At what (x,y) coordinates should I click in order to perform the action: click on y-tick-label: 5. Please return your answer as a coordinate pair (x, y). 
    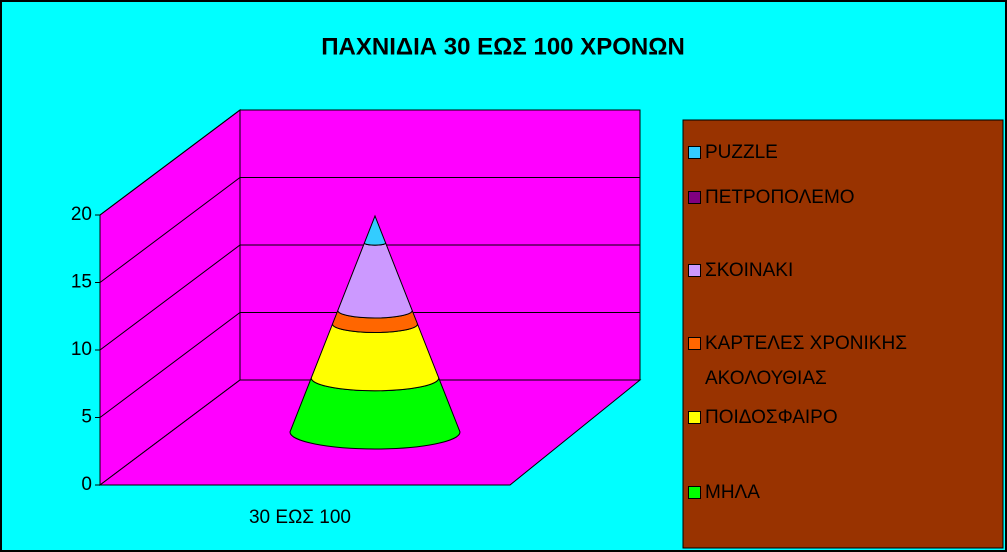
    Looking at the image, I should click on (86, 417).